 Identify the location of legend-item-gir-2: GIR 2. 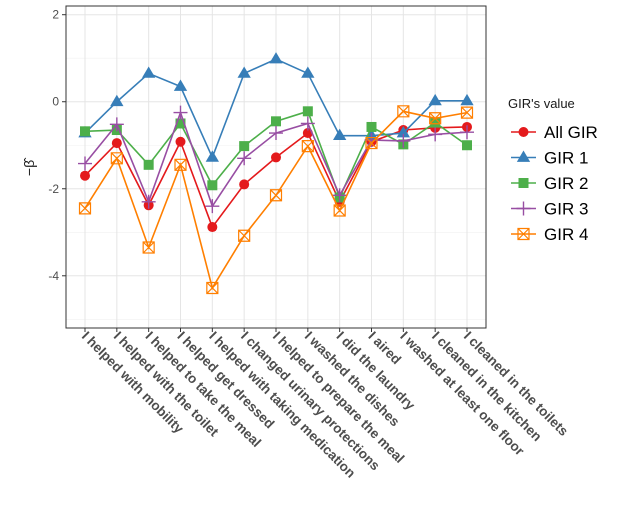
(549, 183).